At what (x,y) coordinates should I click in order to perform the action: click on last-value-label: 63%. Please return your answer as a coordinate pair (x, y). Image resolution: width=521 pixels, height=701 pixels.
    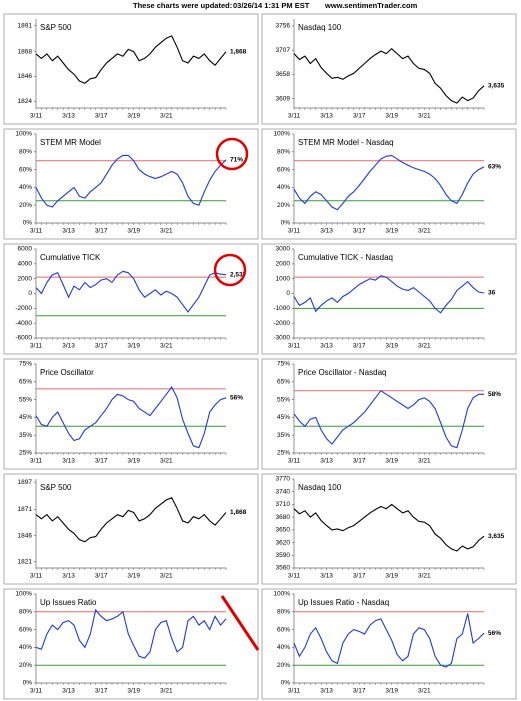
    Looking at the image, I should click on (494, 167).